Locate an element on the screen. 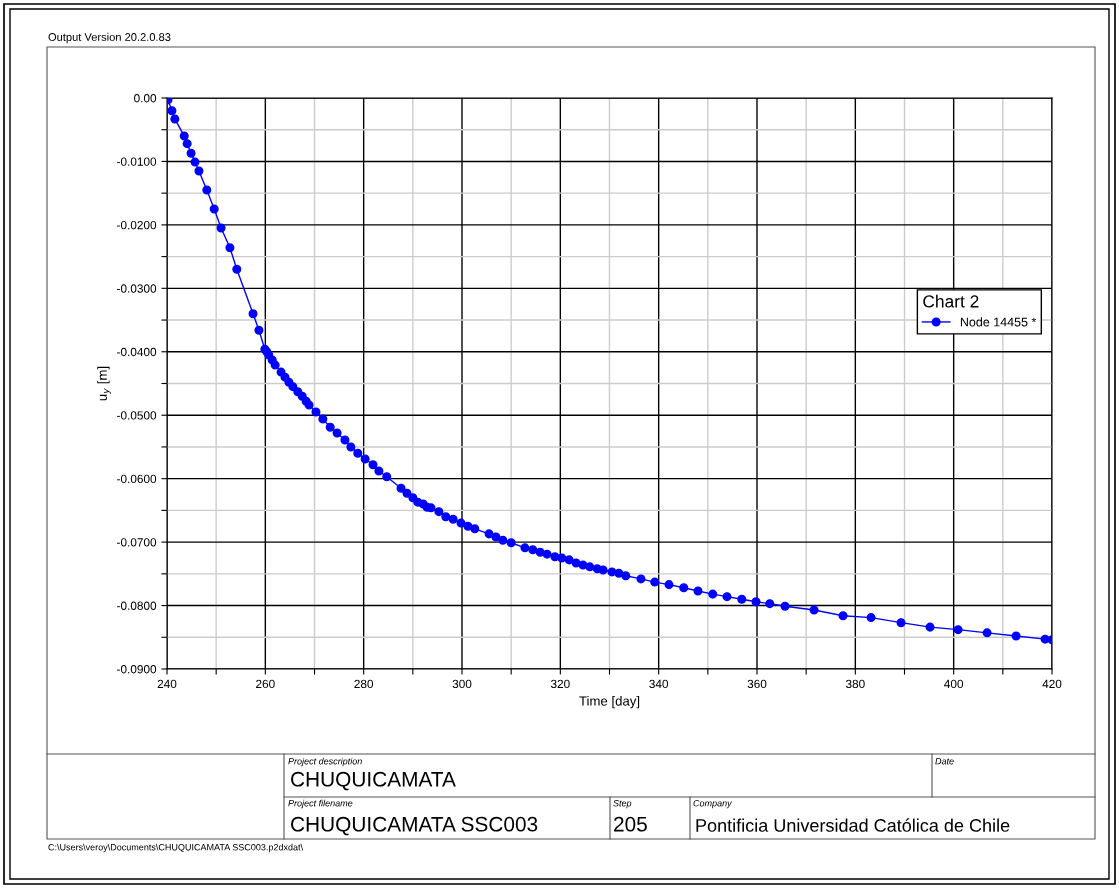 The width and height of the screenshot is (1119, 889). y-tick-label: -0.0300 is located at coordinates (137, 288).